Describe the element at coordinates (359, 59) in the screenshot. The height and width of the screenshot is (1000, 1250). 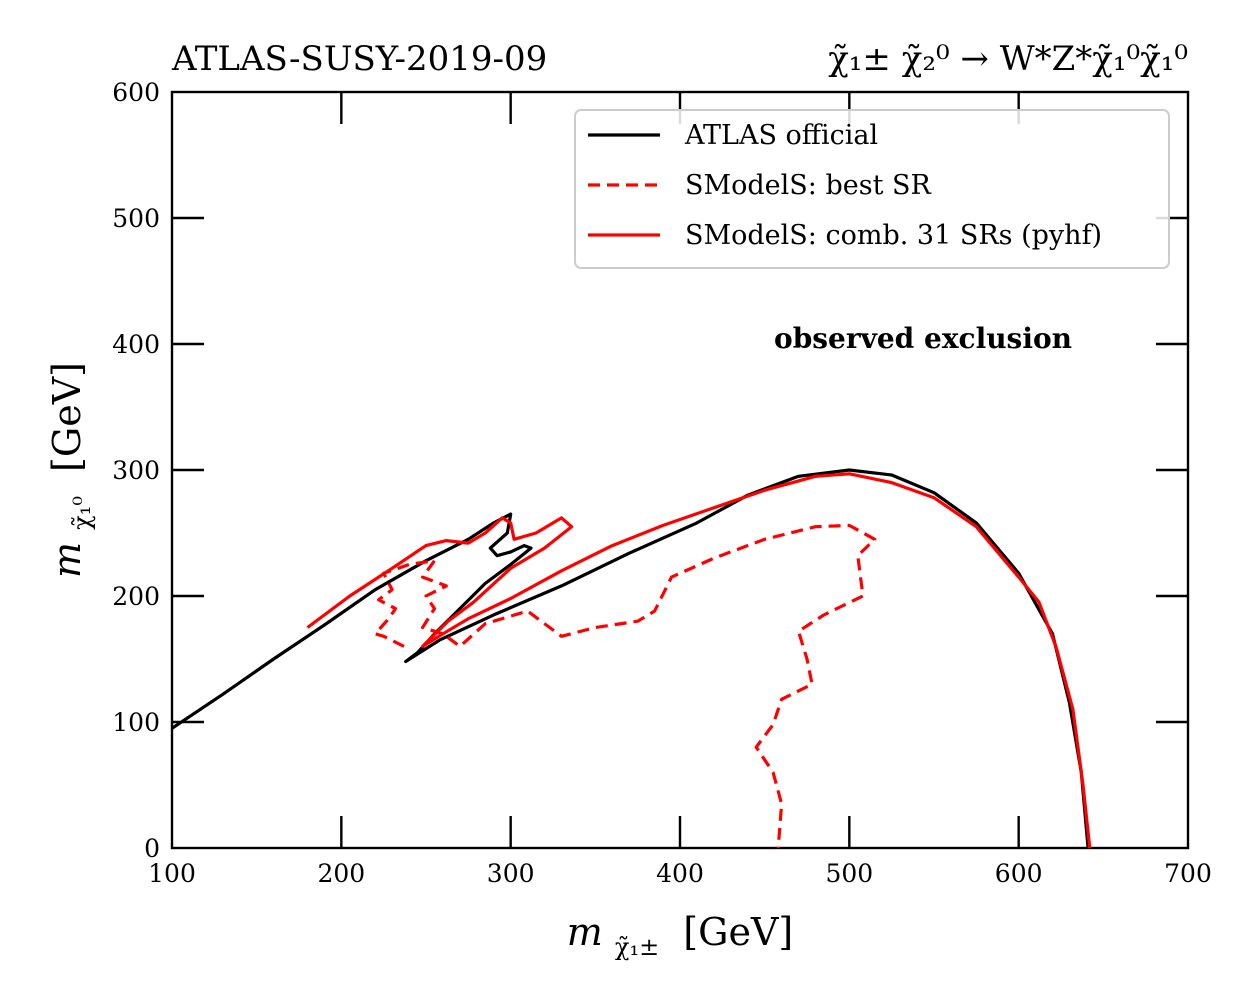
I see `chart-title-left: ATLAS-SUSY-2019-09` at that location.